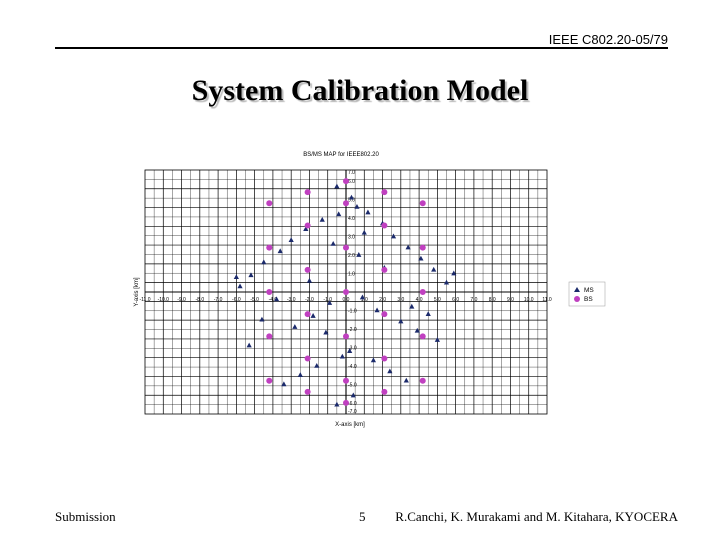 The image size is (720, 540). What do you see at coordinates (352, 311) in the screenshot?
I see `y-tick-label: -1.0` at bounding box center [352, 311].